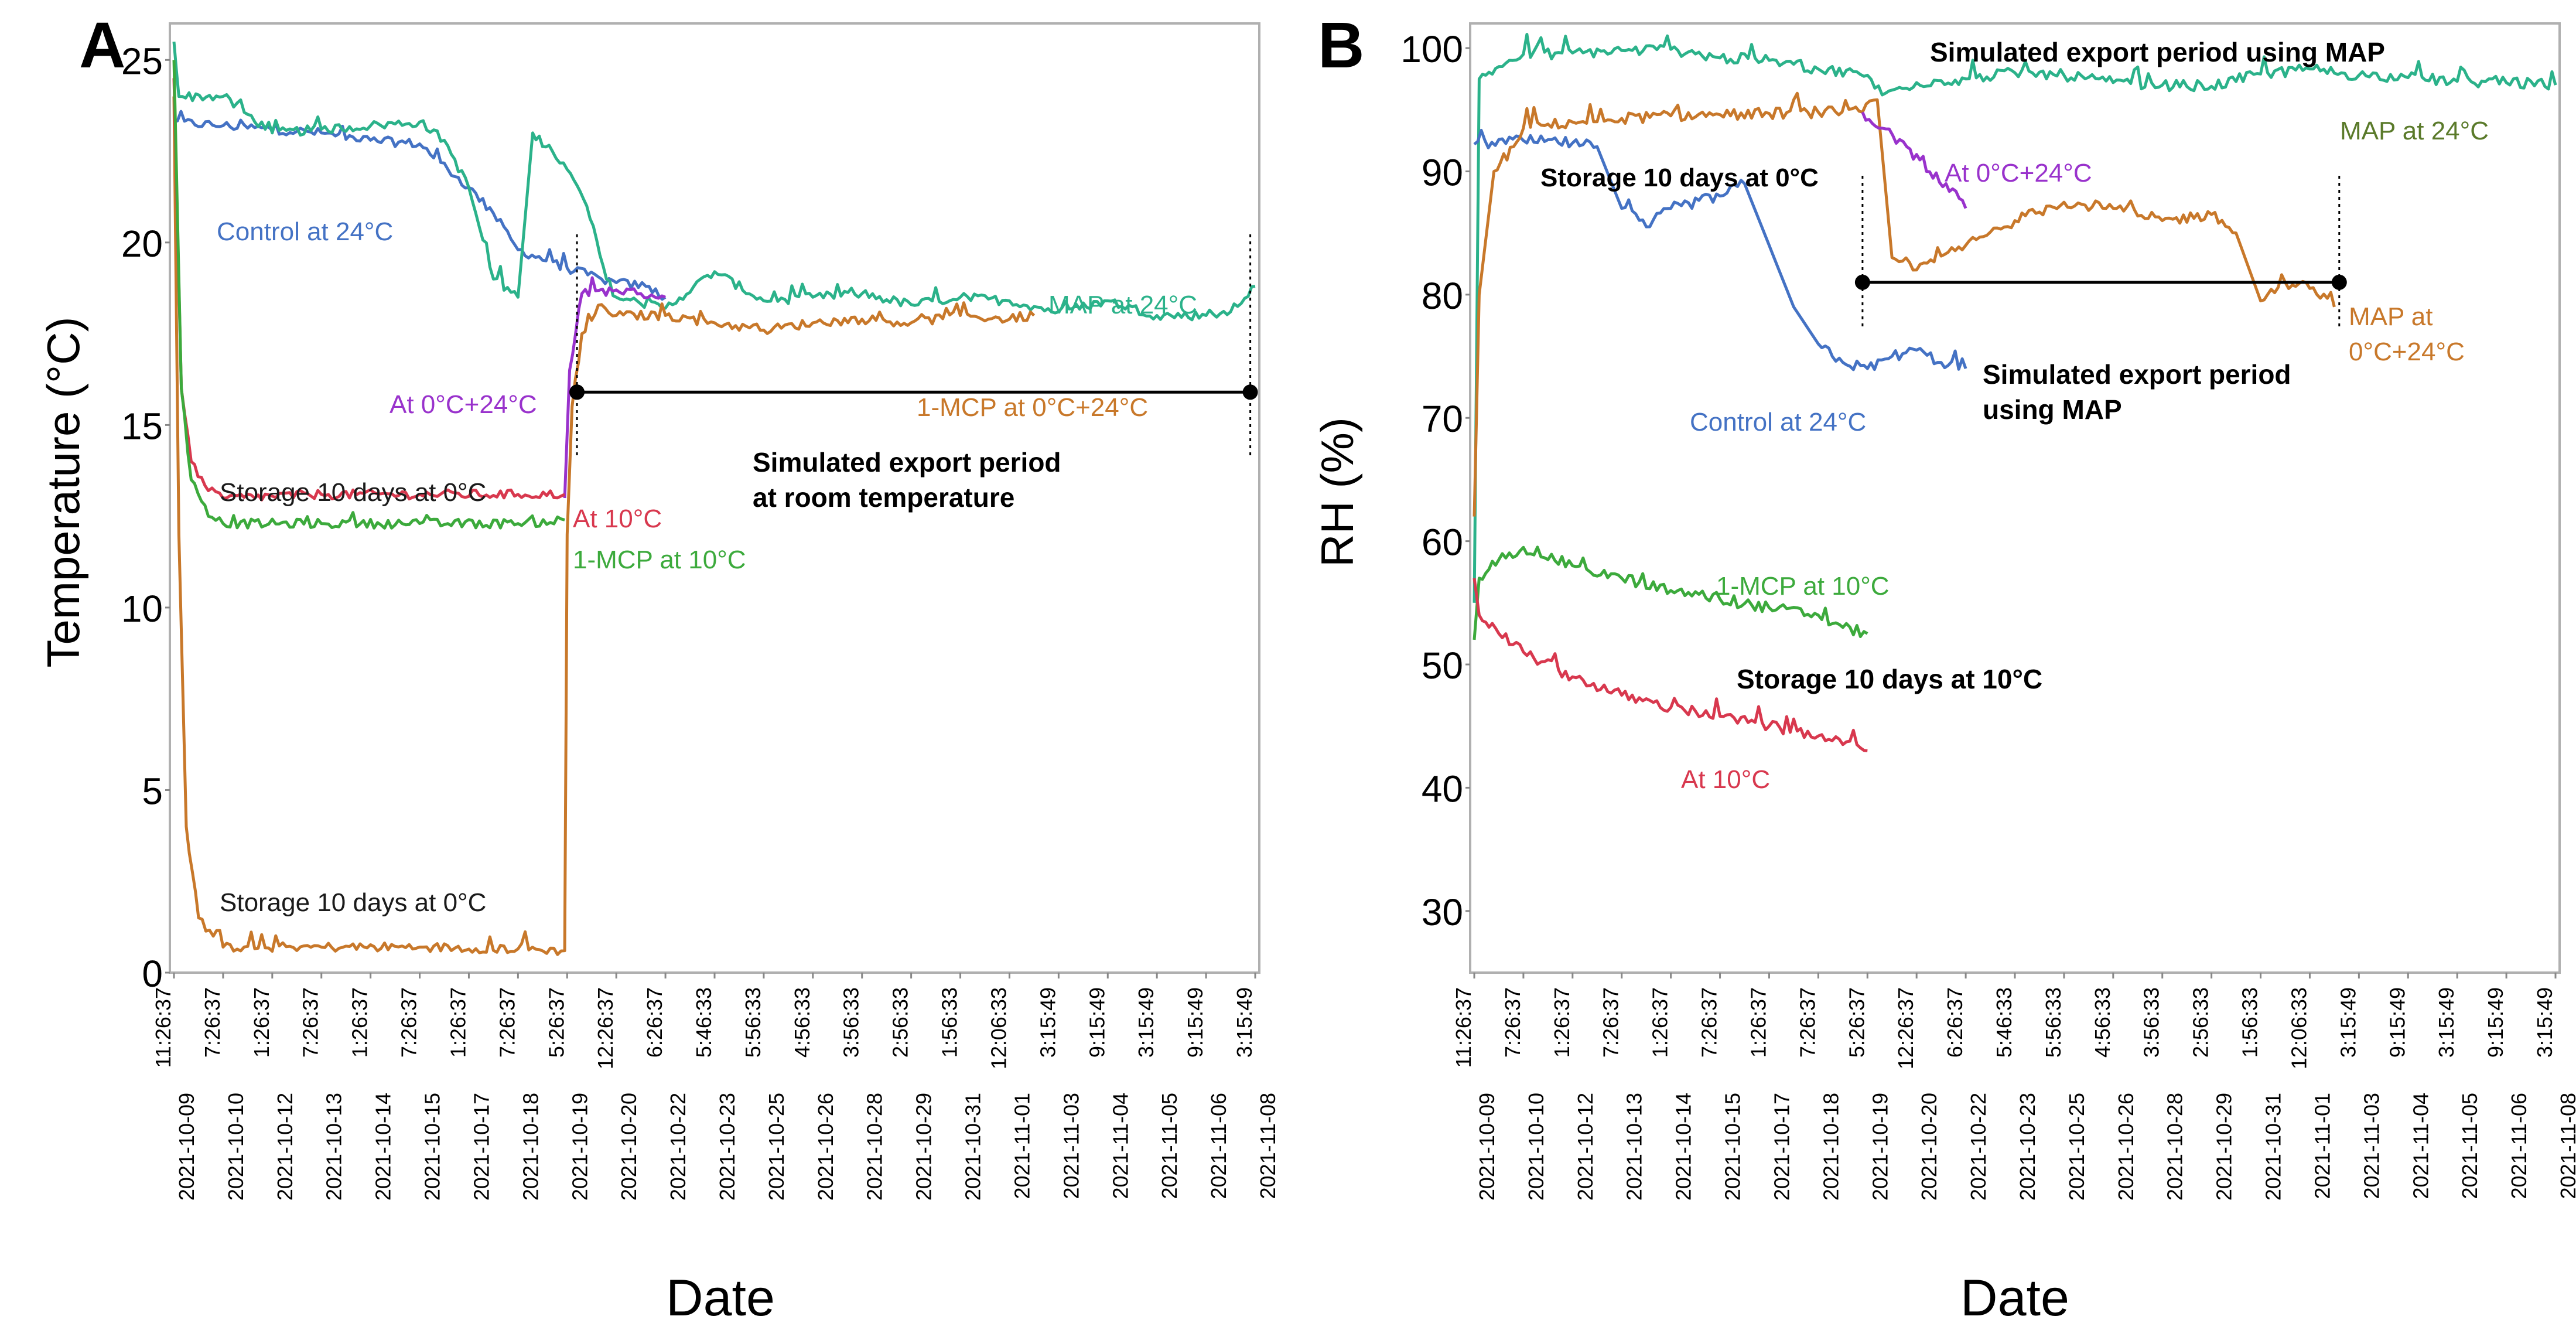  What do you see at coordinates (1169, 1146) in the screenshot?
I see `x-tick-label-date: 2021-11-05` at bounding box center [1169, 1146].